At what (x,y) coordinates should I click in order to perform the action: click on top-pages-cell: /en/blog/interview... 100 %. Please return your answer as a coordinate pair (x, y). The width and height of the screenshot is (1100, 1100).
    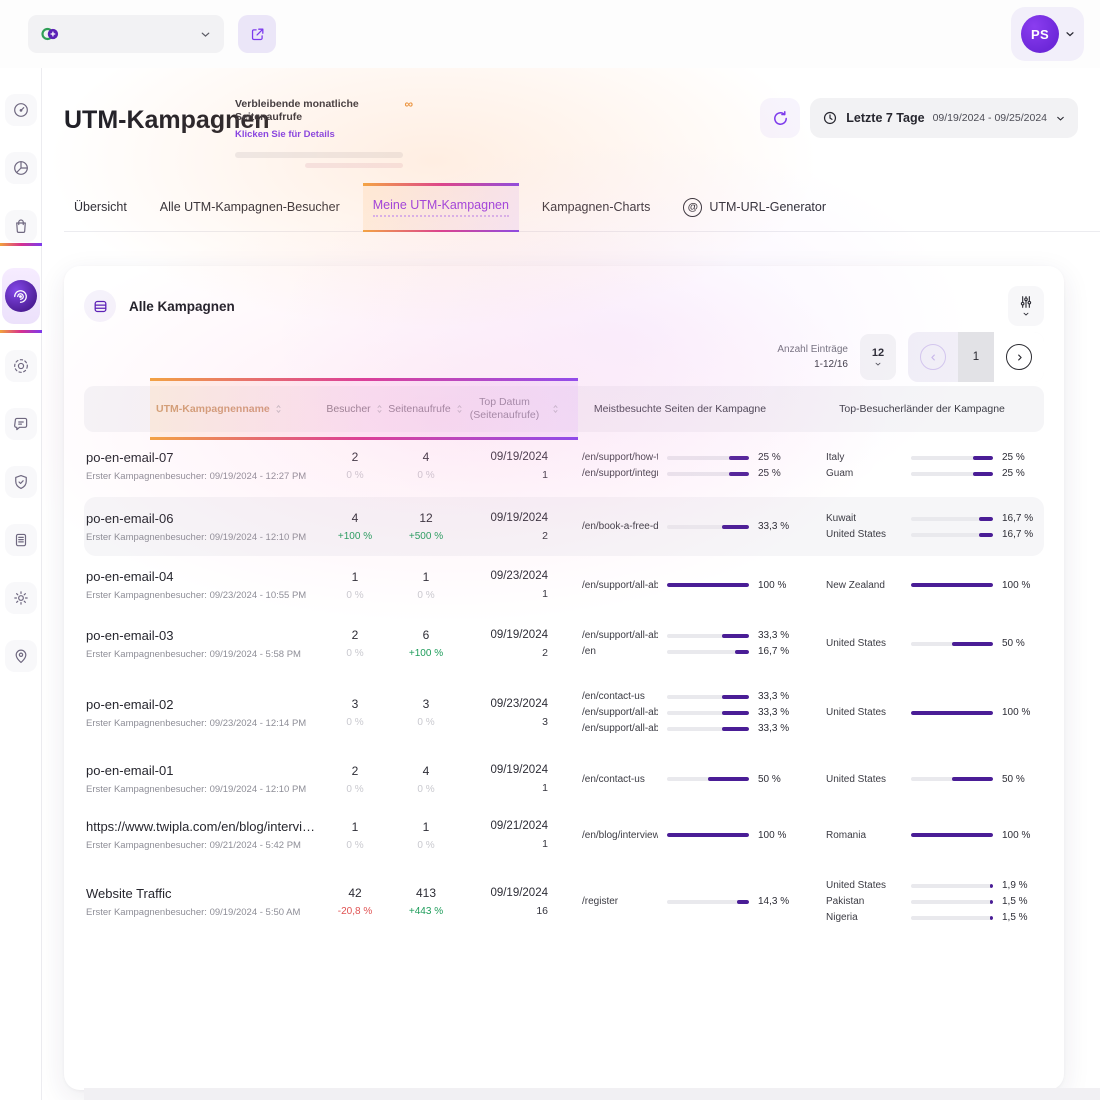
    Looking at the image, I should click on (680, 835).